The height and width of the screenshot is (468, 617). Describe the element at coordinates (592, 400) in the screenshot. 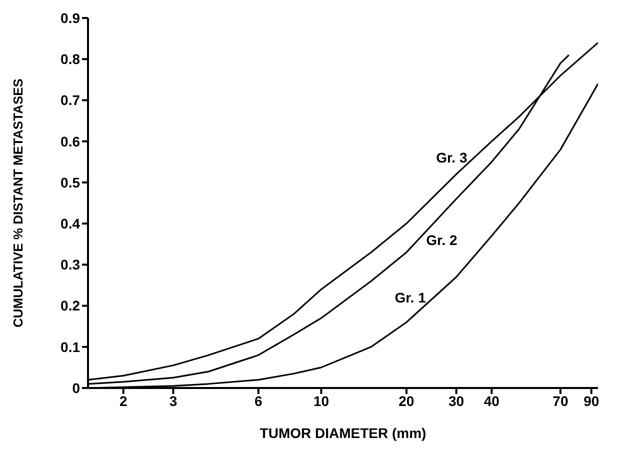

I see `x-tick-label: 90` at that location.